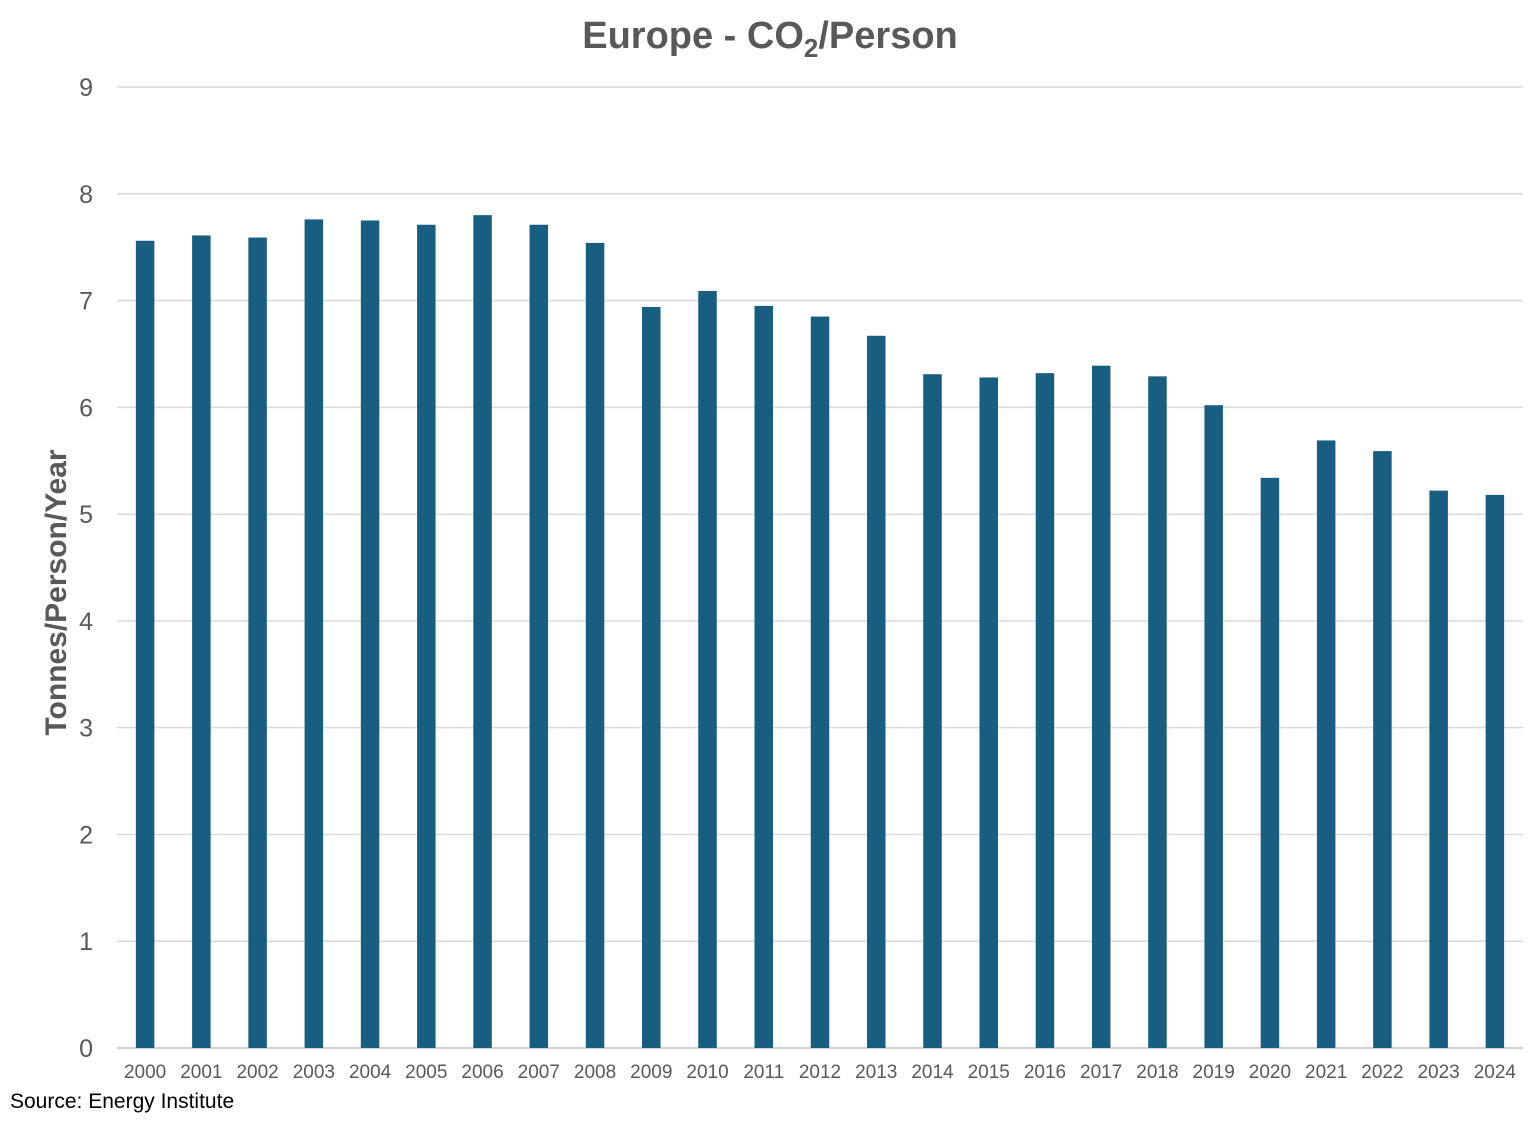 Image resolution: width=1539 pixels, height=1121 pixels. Describe the element at coordinates (693, 36) in the screenshot. I see `chart-title-prefix: Europe - CO` at that location.